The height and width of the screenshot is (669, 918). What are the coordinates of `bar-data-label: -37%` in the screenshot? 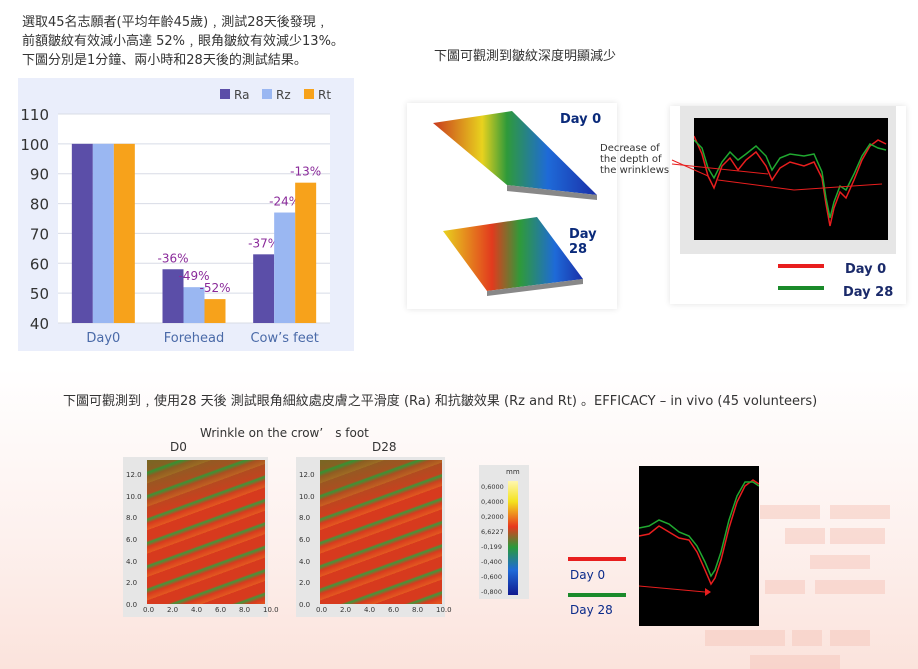 It's located at (263, 243).